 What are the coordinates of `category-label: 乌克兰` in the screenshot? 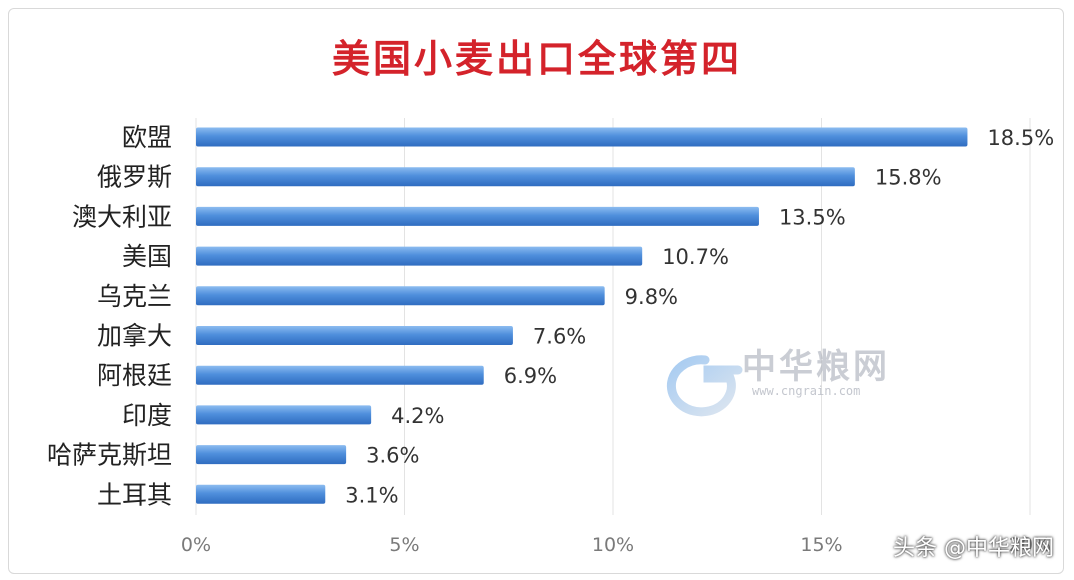 It's located at (134, 296).